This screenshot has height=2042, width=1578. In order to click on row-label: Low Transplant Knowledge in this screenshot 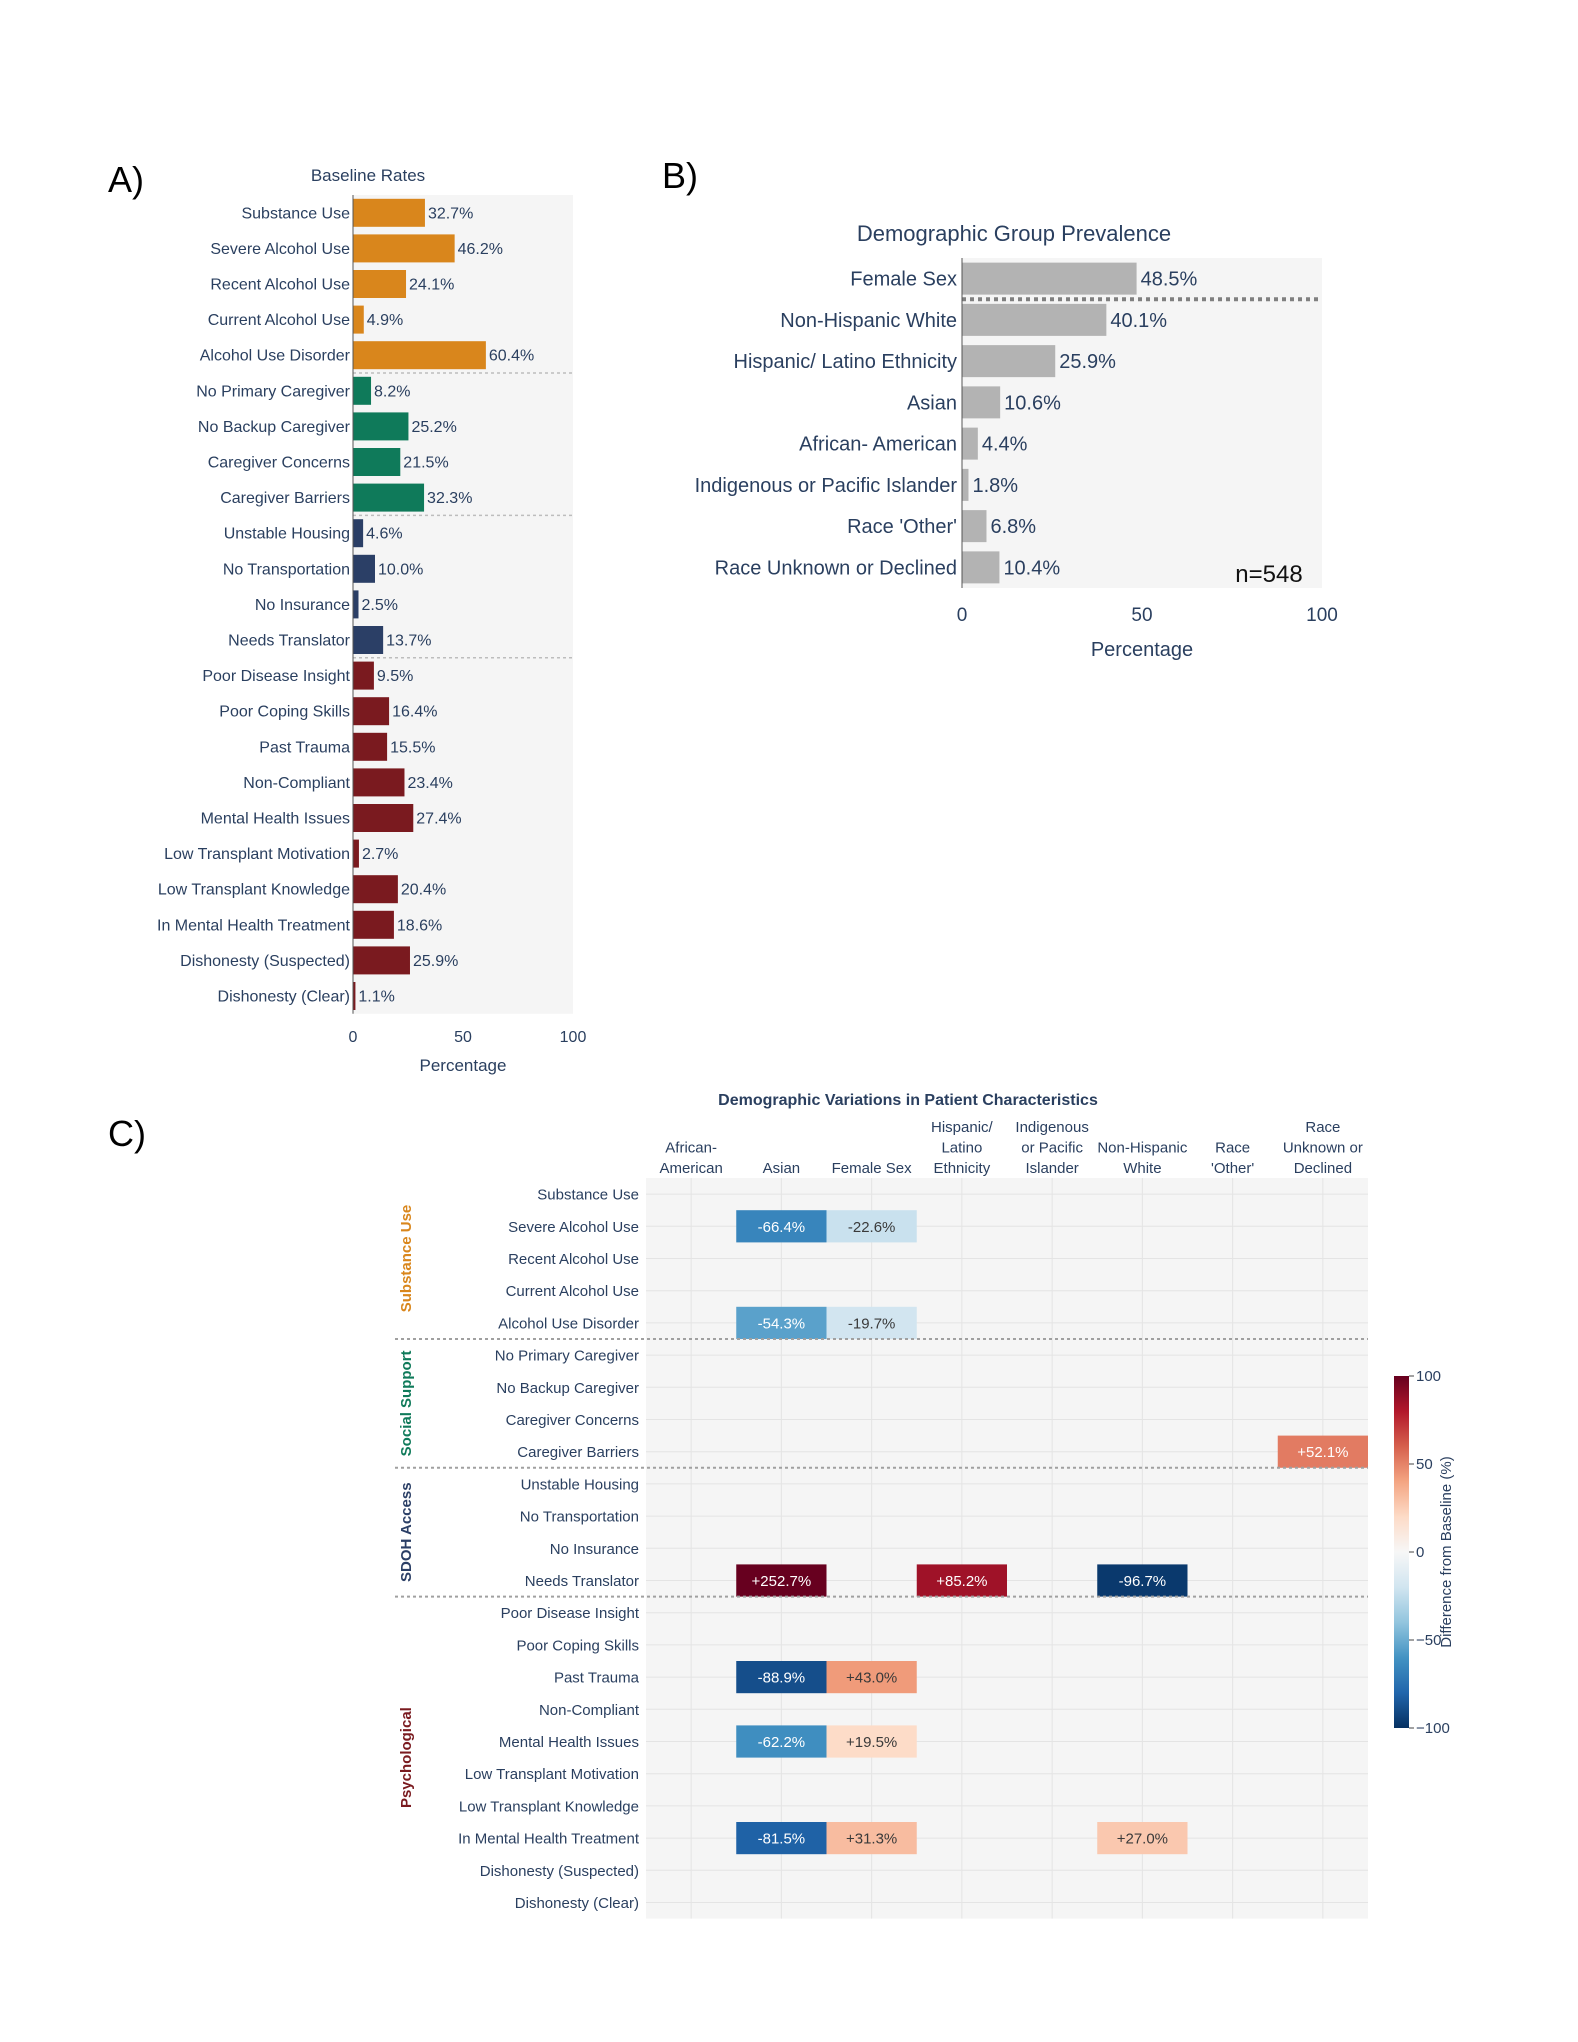, I will do `click(549, 1806)`.